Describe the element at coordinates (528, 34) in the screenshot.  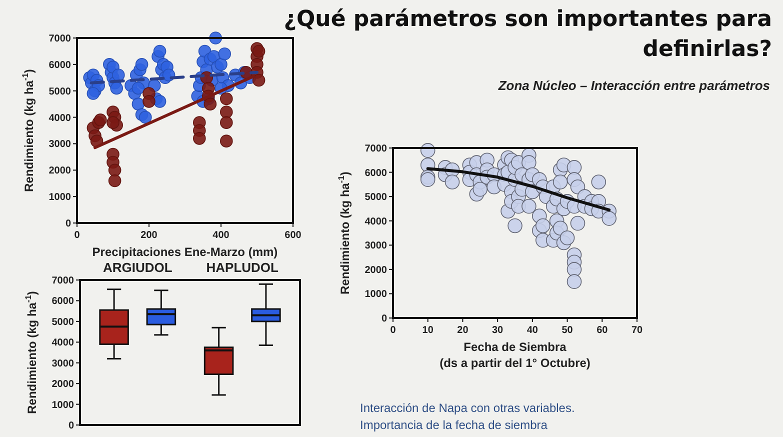
I see `chart-title: ¿Qué parámetros son importantes para definirlas?` at that location.